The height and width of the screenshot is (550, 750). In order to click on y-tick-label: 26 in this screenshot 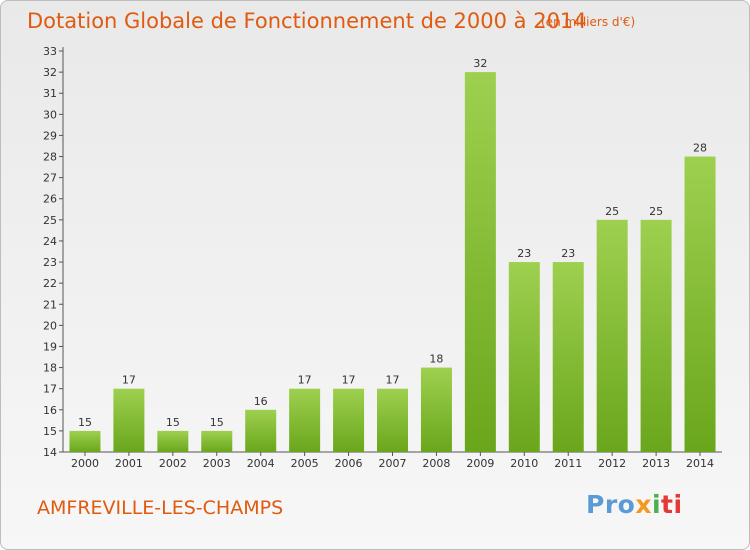, I will do `click(50, 199)`.